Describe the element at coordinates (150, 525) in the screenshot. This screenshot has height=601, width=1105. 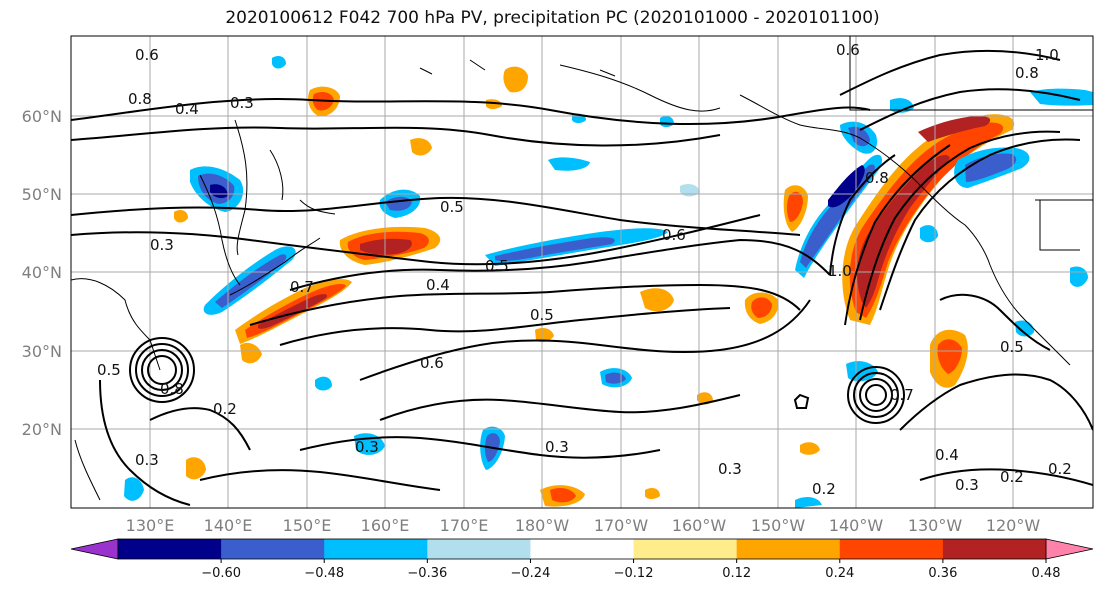
I see `lon-label: 130°E` at that location.